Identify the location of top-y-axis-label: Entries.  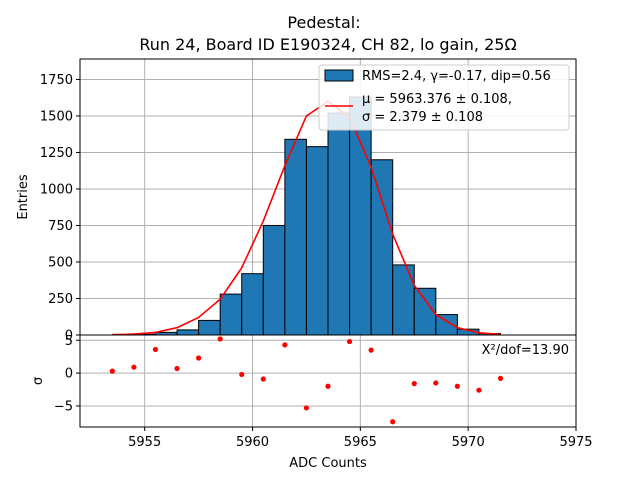
(23, 197).